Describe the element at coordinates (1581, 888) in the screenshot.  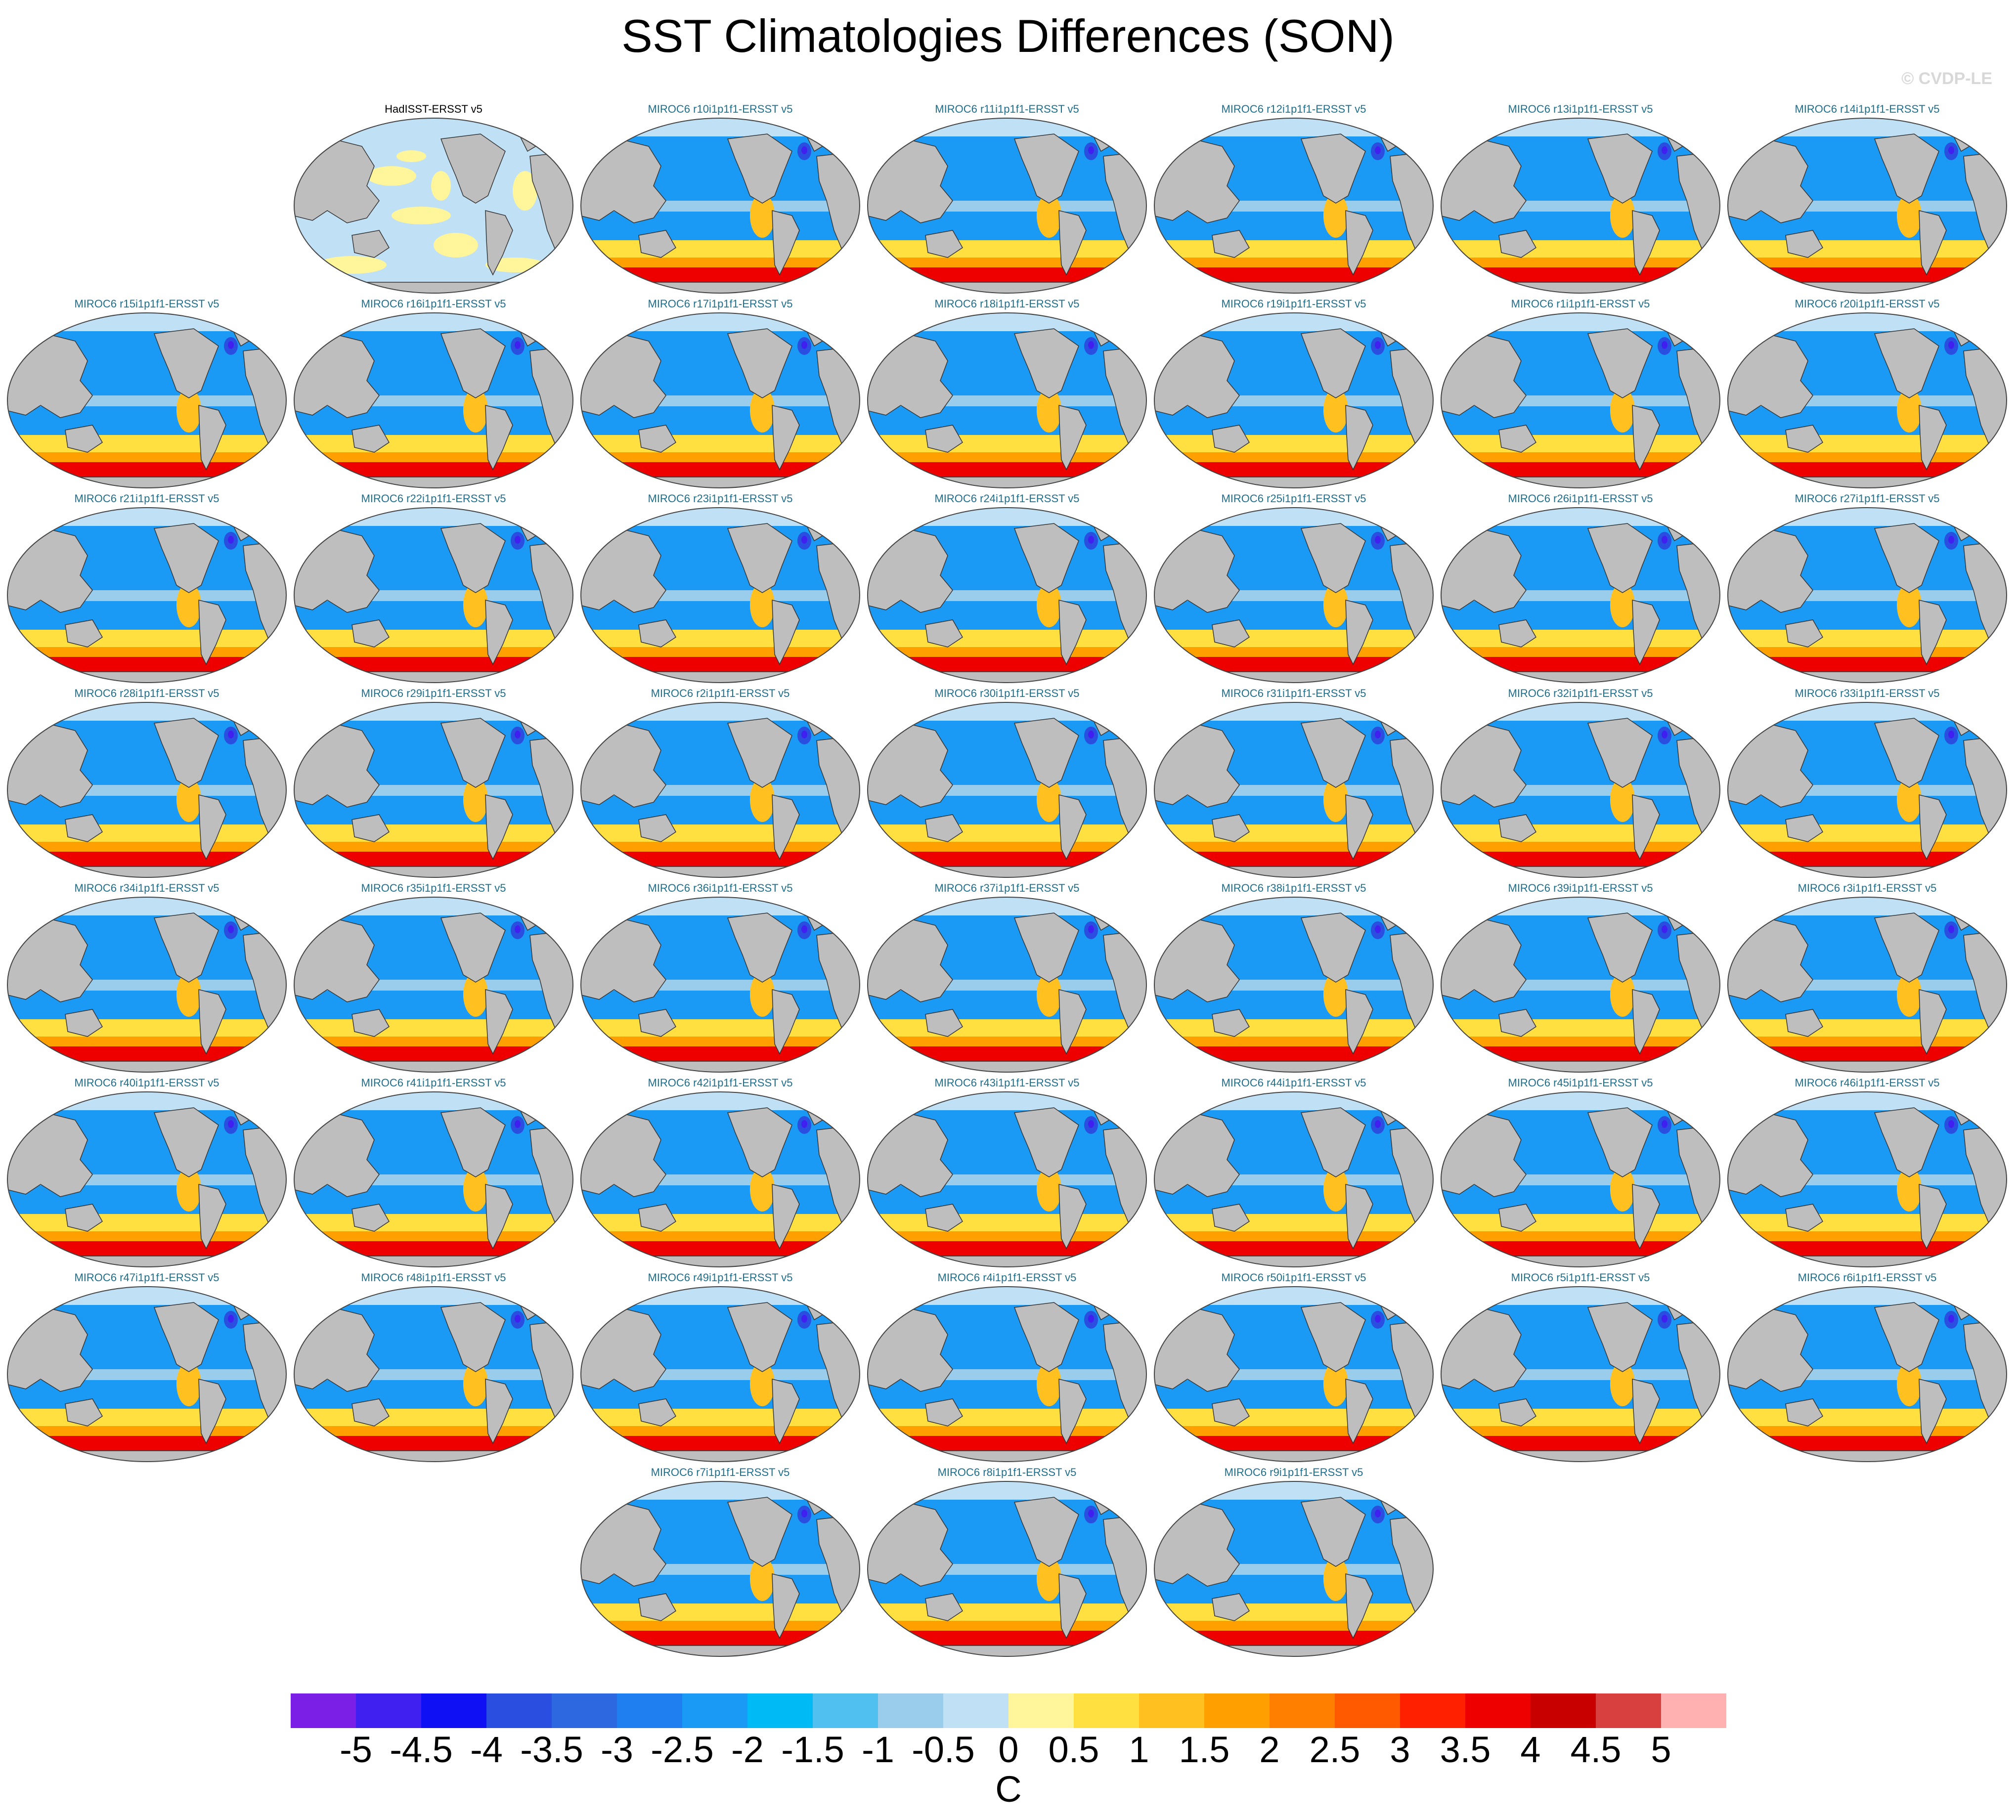
I see `panel-title: MIROC6 r39i1p1f1-ERSST v5` at that location.